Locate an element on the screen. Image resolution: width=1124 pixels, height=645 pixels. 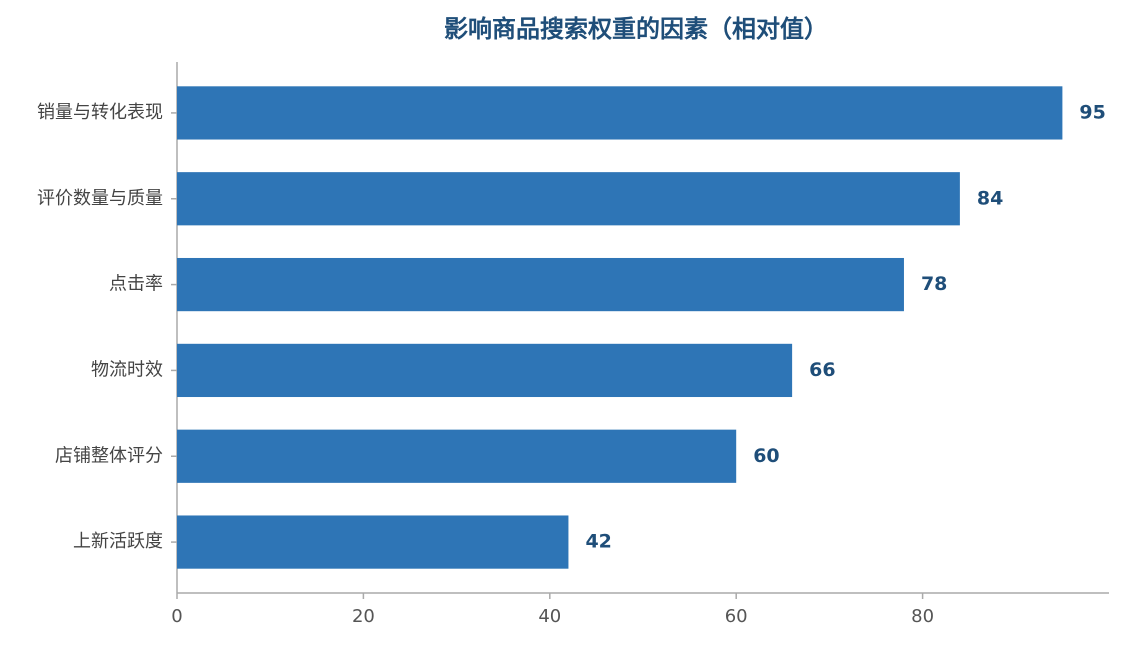
x-tick-label: 80 is located at coordinates (922, 616).